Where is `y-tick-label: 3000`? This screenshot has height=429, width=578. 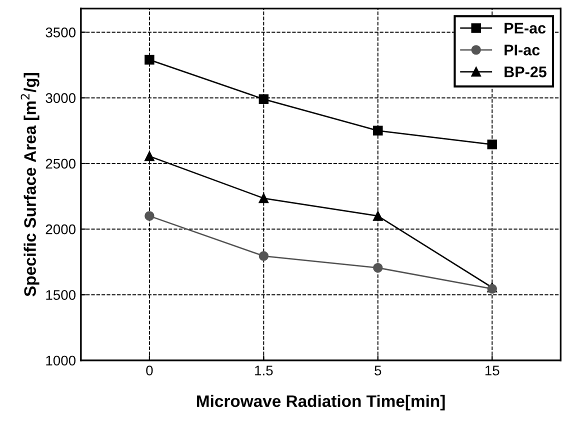 y-tick-label: 3000 is located at coordinates (61, 98).